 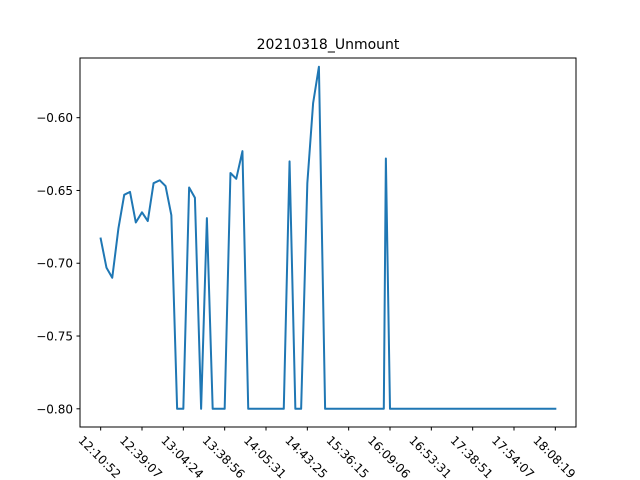 What do you see at coordinates (54, 409) in the screenshot?
I see `y-tick-label: −0.80` at bounding box center [54, 409].